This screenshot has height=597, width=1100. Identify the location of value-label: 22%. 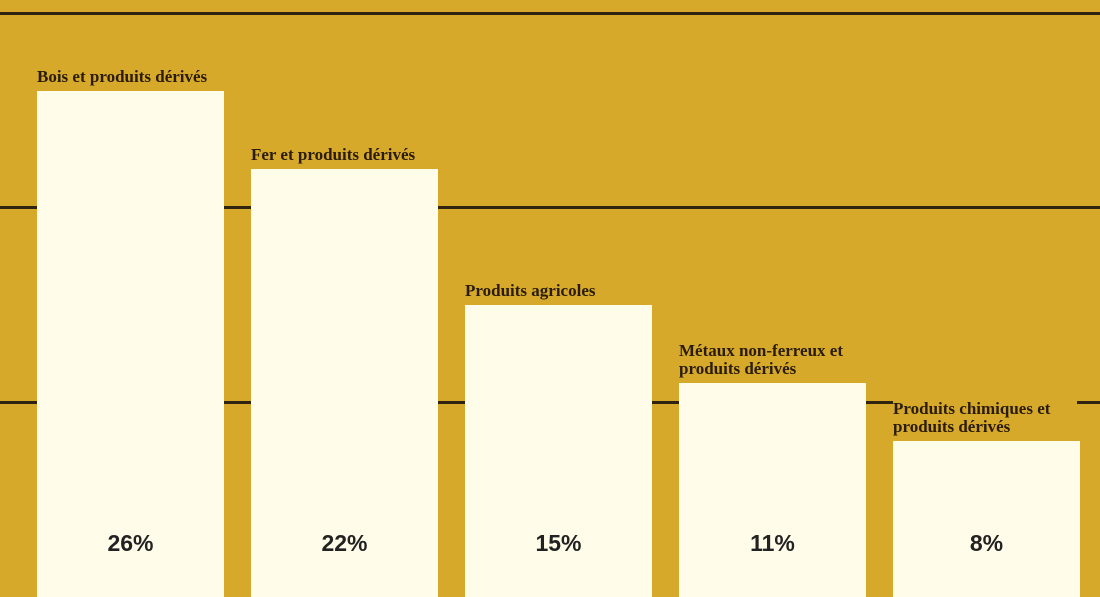
(344, 543).